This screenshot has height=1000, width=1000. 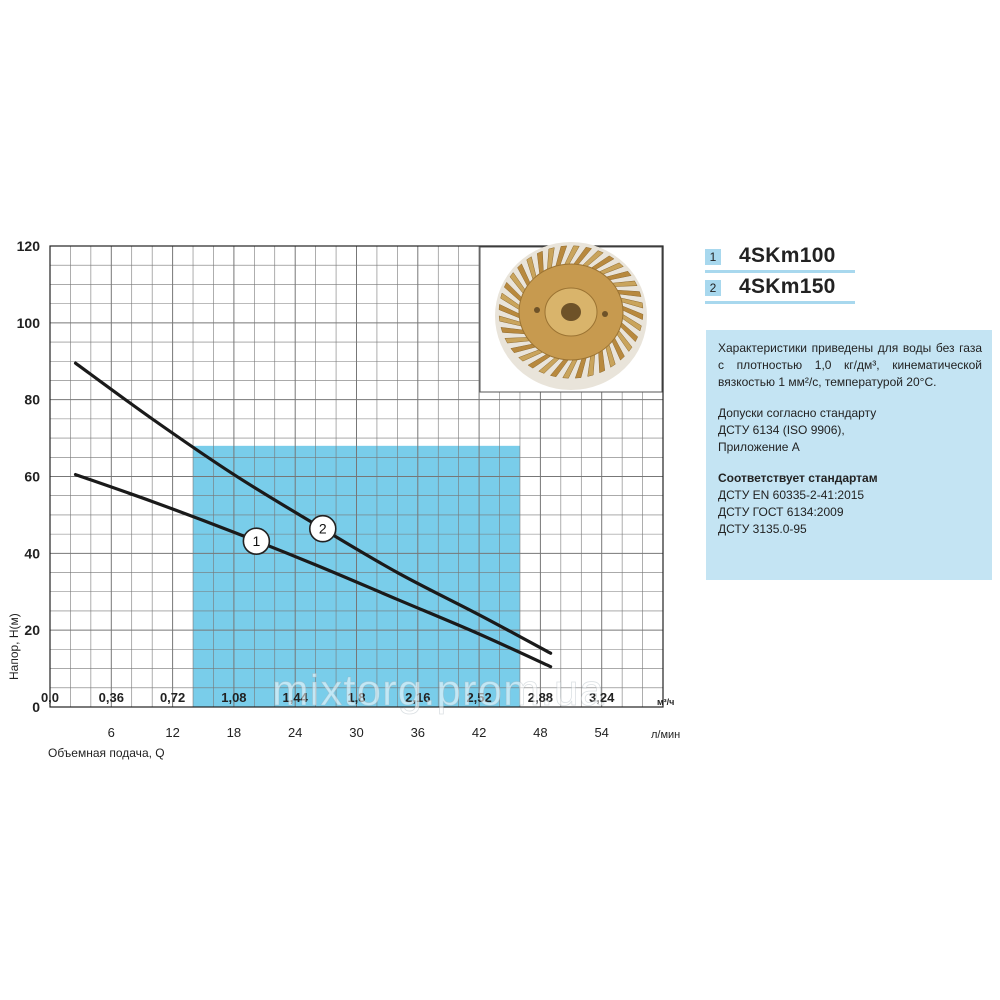 I want to click on y-tick-label: 20, so click(x=32, y=630).